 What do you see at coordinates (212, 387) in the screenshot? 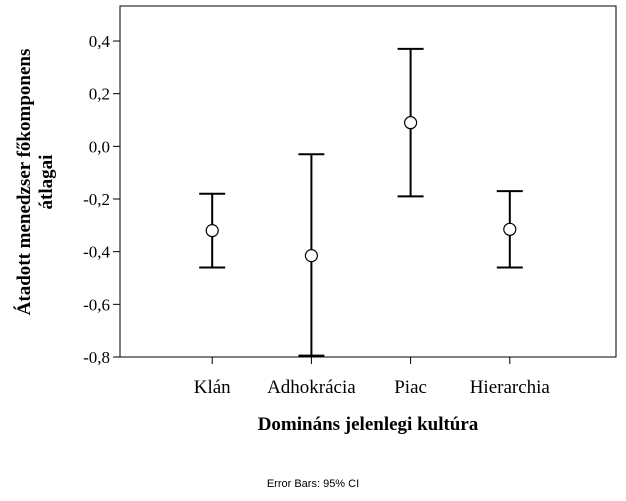
I see `x-tick-label: Klán` at bounding box center [212, 387].